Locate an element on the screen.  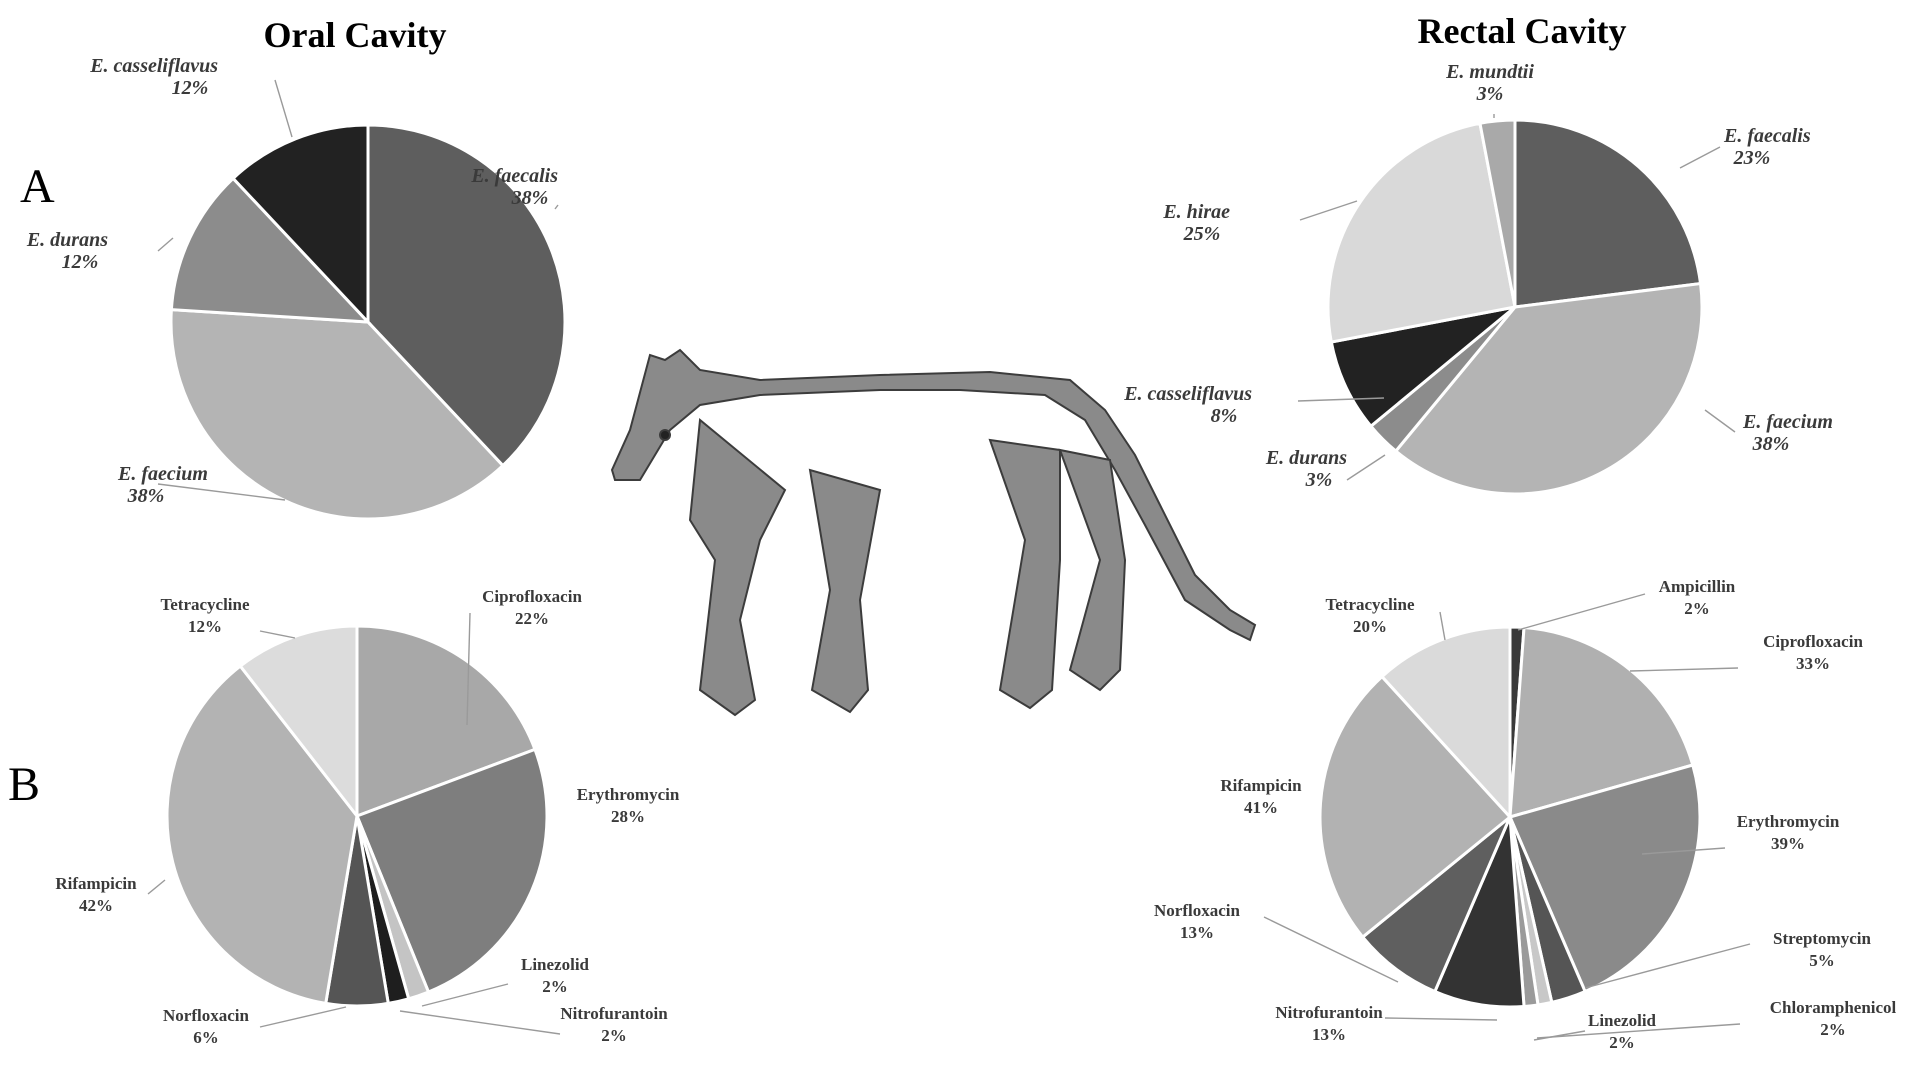
oral-species-label-name-3: E. casseliflavus is located at coordinates (153, 66).